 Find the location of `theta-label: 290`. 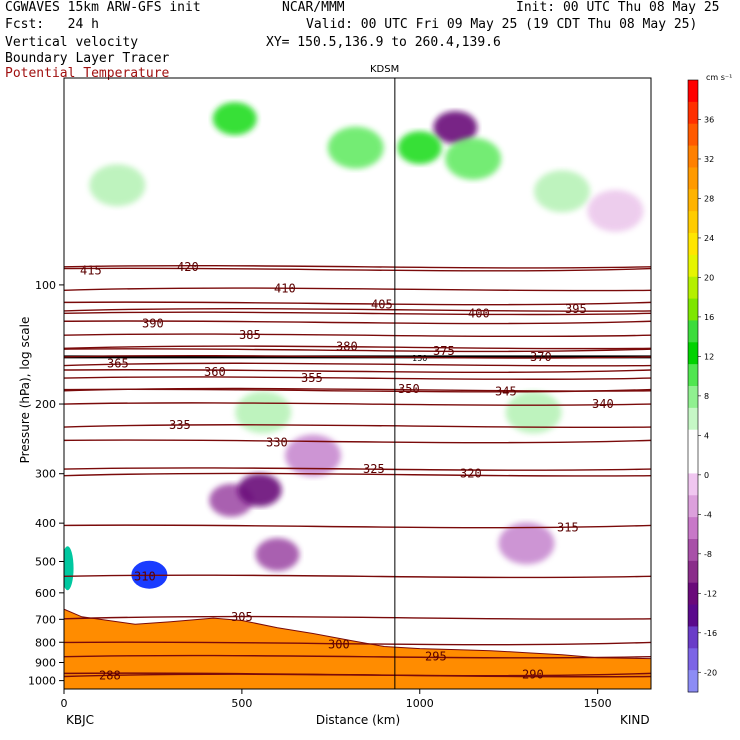

theta-label: 290 is located at coordinates (533, 674).